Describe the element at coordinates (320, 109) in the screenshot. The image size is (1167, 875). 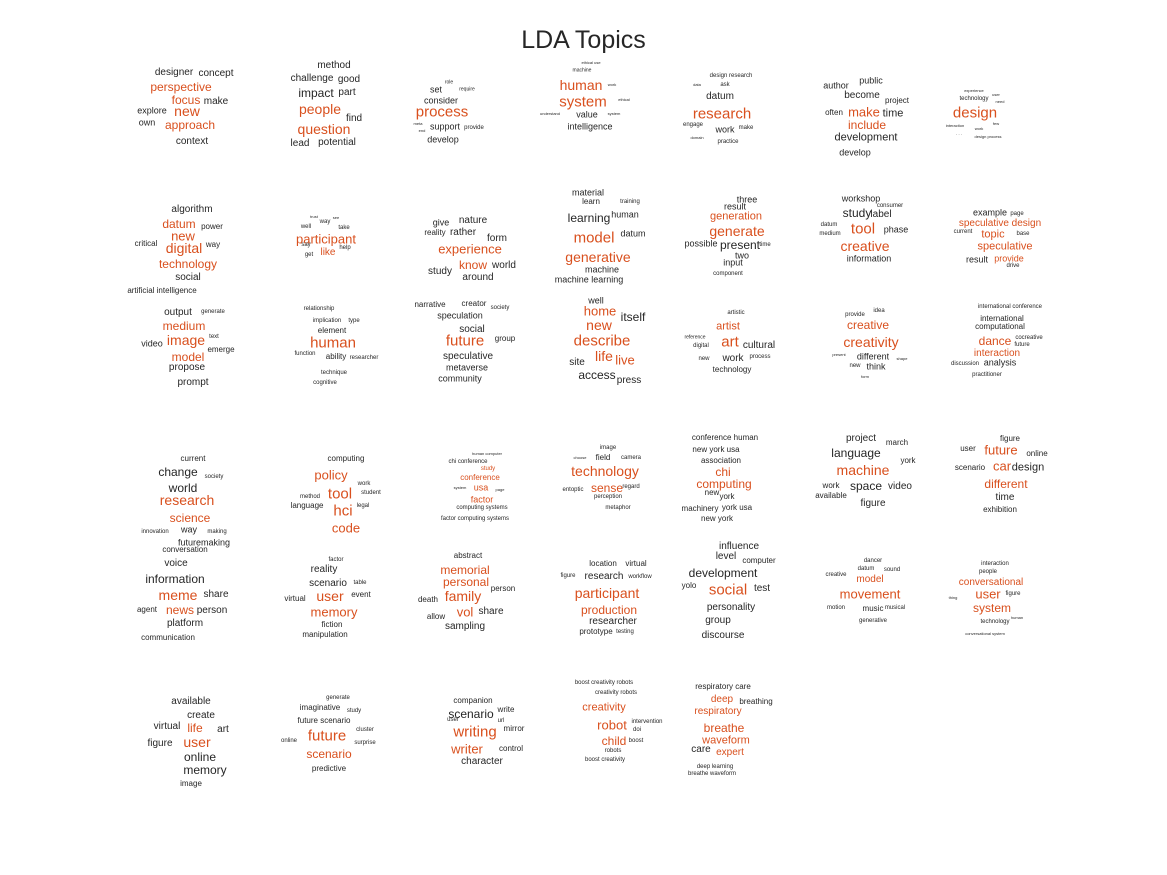
I see `topic-word: people` at that location.